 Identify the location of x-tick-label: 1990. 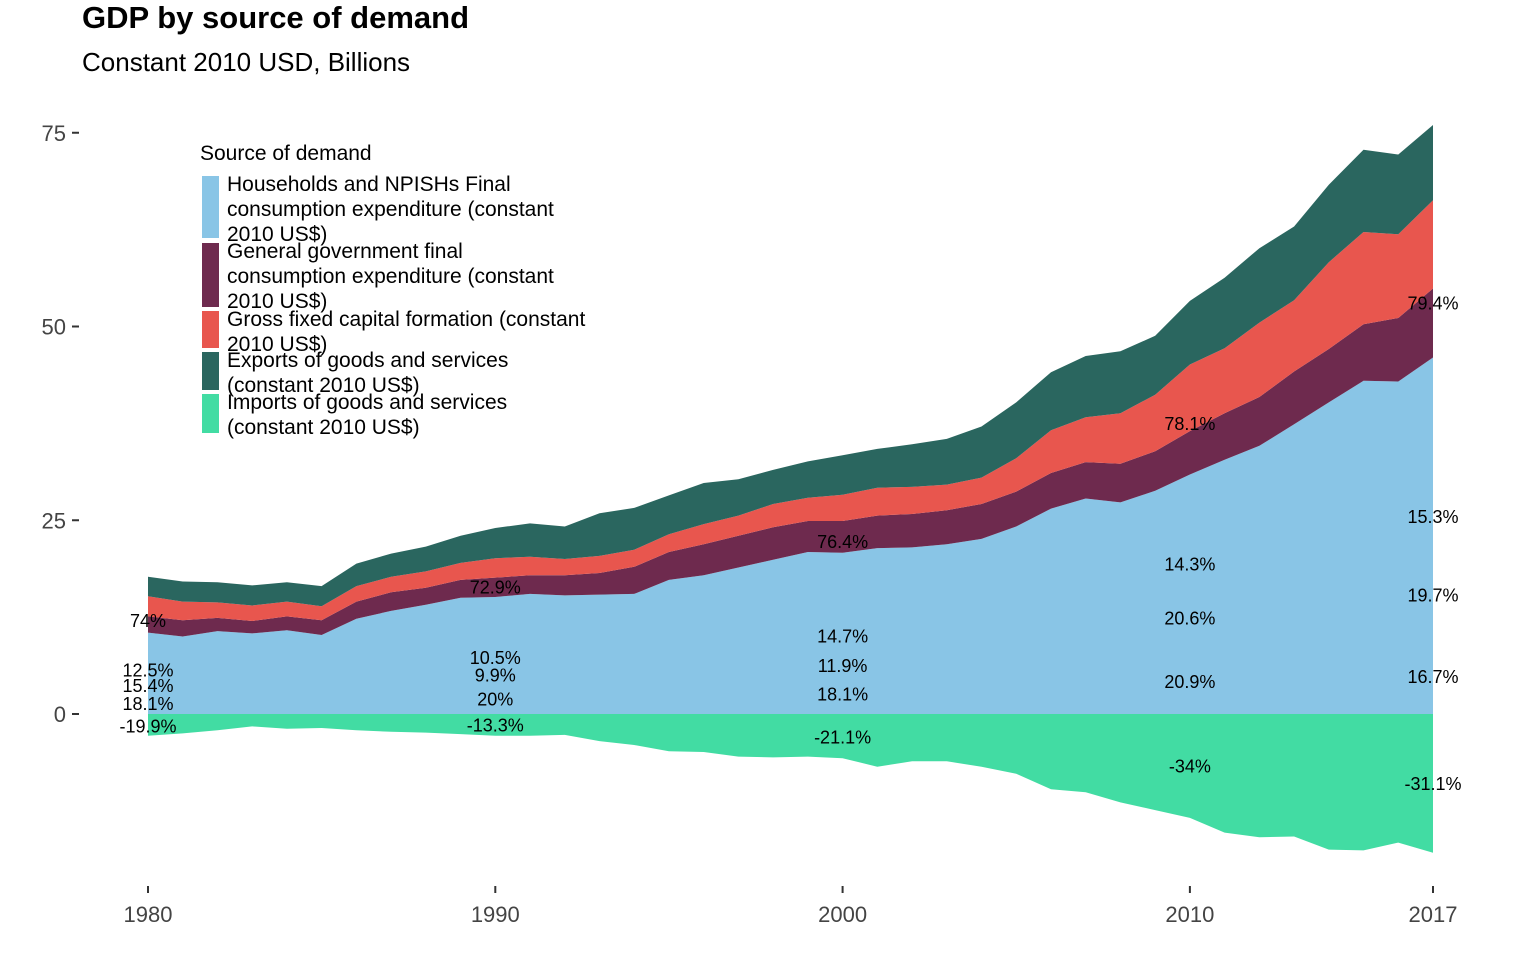
(495, 914).